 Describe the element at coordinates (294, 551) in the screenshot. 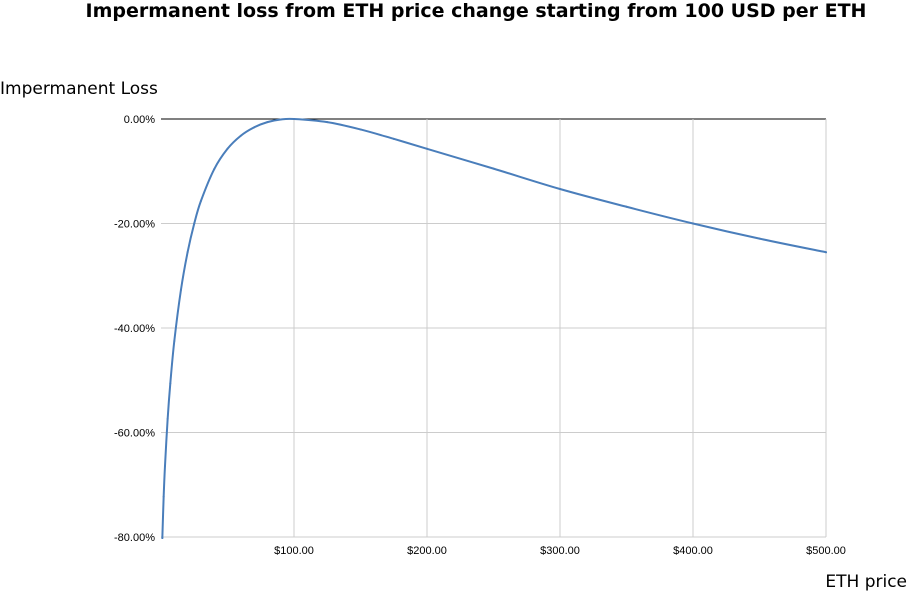

I see `x-tick-label: $100.00` at that location.